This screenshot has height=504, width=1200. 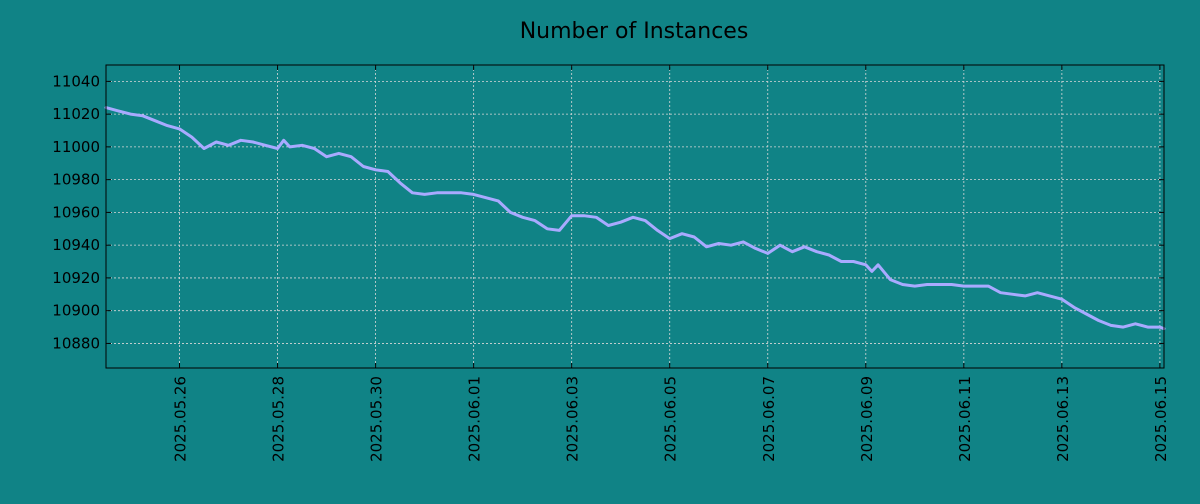 What do you see at coordinates (634, 31) in the screenshot?
I see `chart-title: Number of Instances` at bounding box center [634, 31].